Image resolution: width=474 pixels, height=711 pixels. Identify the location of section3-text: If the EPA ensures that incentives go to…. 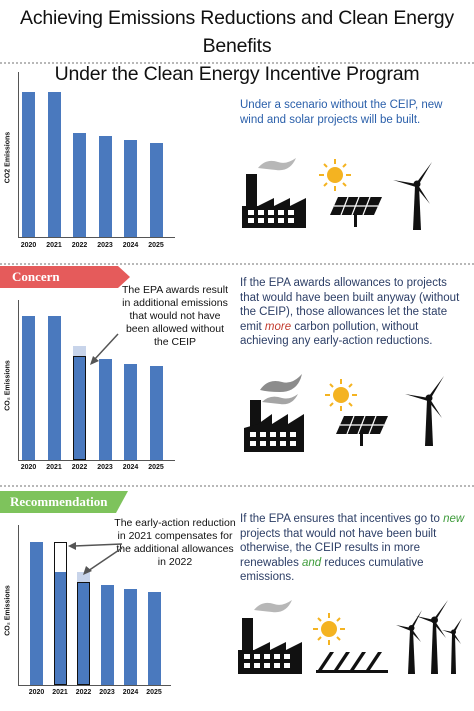
(353, 548).